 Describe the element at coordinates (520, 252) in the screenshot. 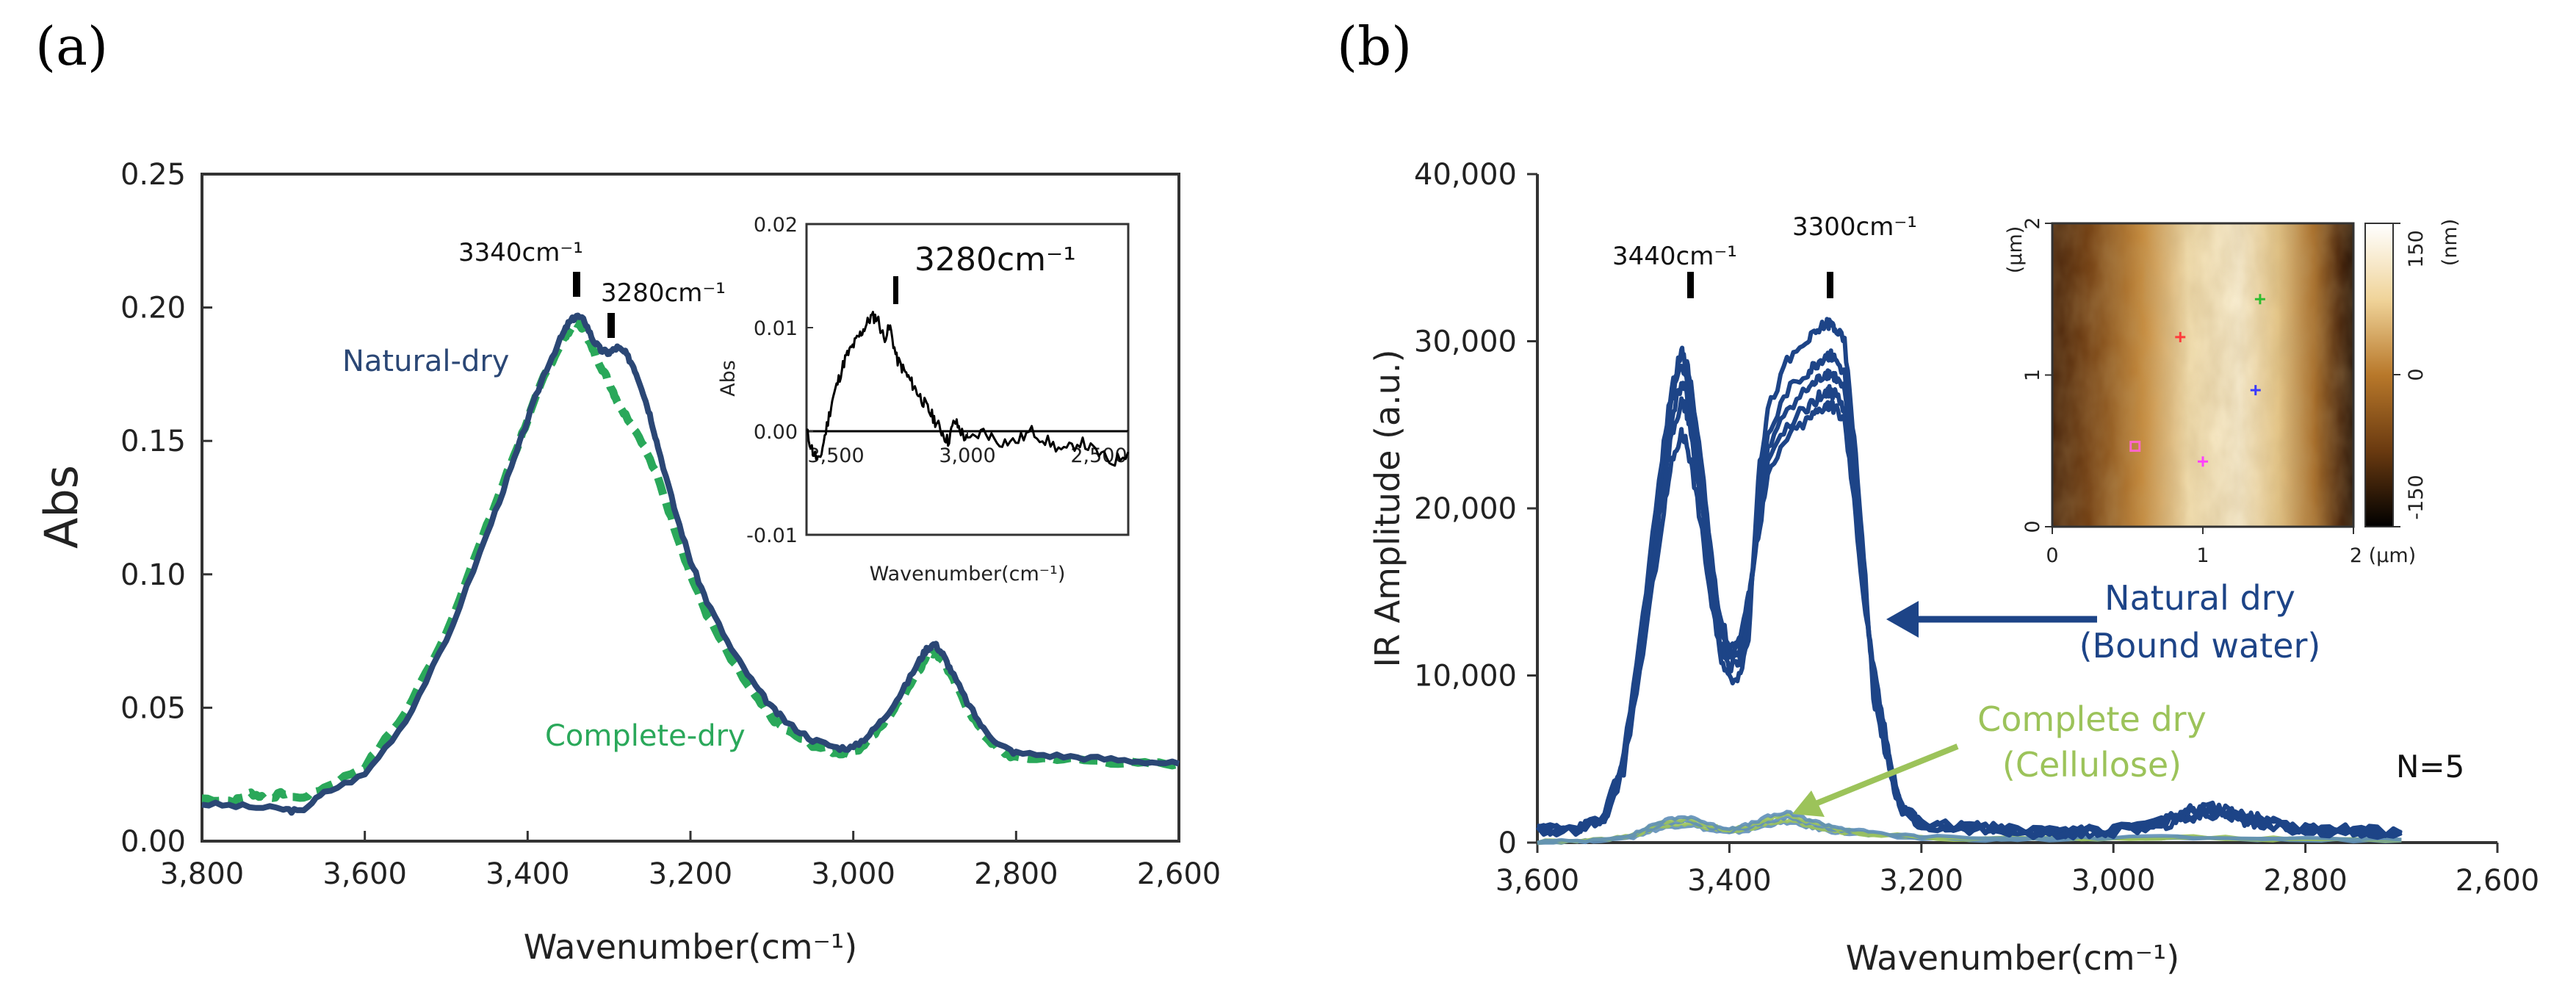

I see `peak-label-3340: 3340cm⁻¹` at that location.